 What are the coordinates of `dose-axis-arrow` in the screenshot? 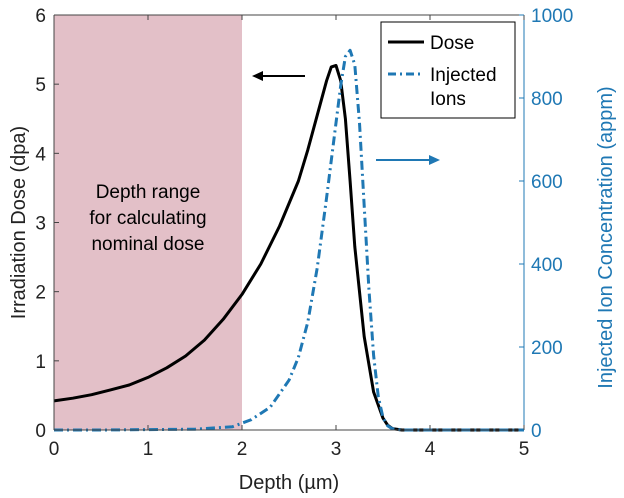 It's located at (278, 76).